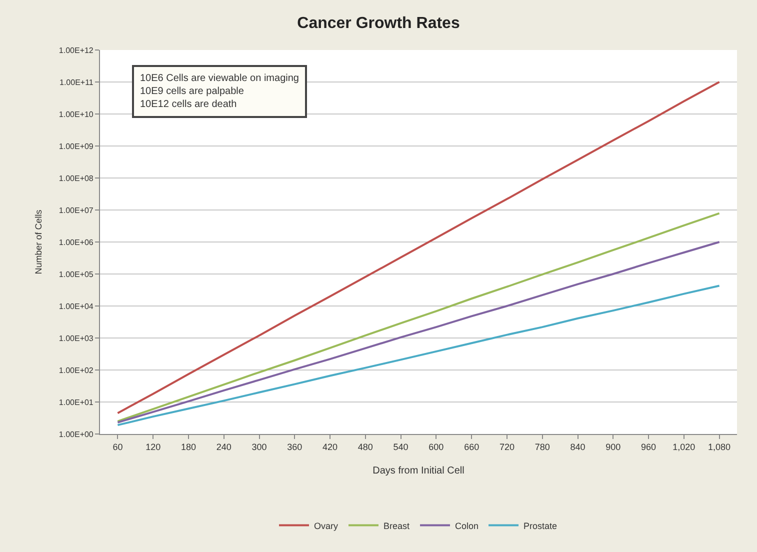  I want to click on y-tick-label: 1.00E+07, so click(76, 210).